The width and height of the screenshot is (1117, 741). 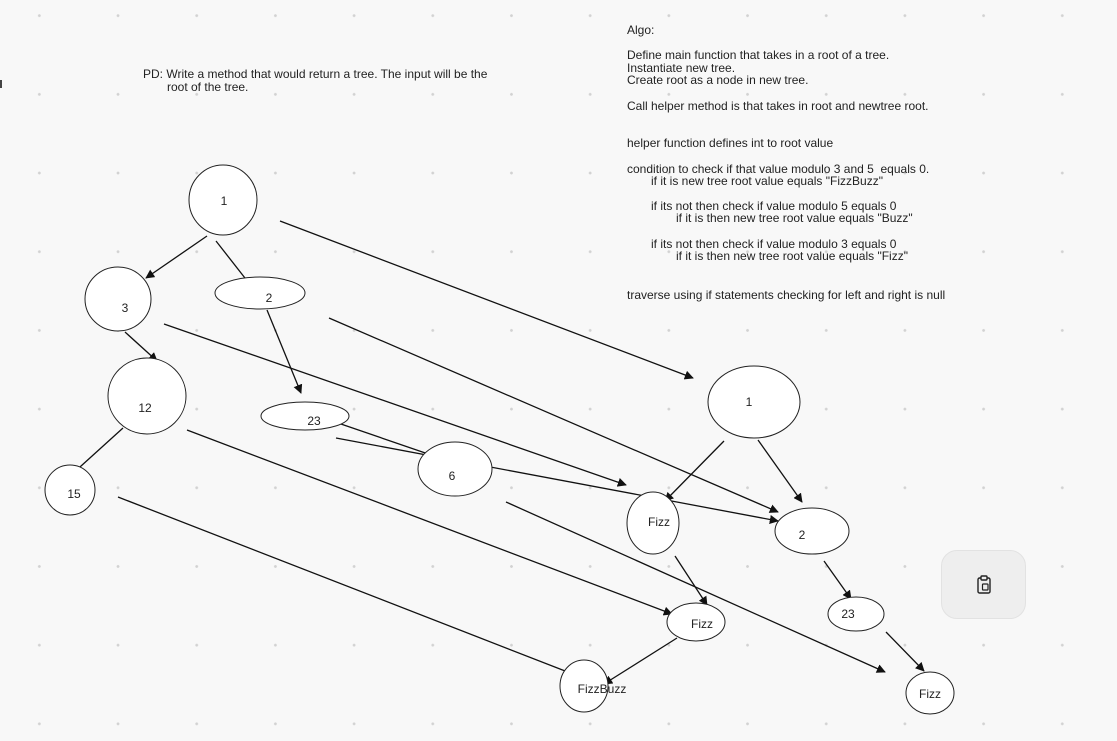 What do you see at coordinates (74, 494) in the screenshot?
I see `input-node-label: 15` at bounding box center [74, 494].